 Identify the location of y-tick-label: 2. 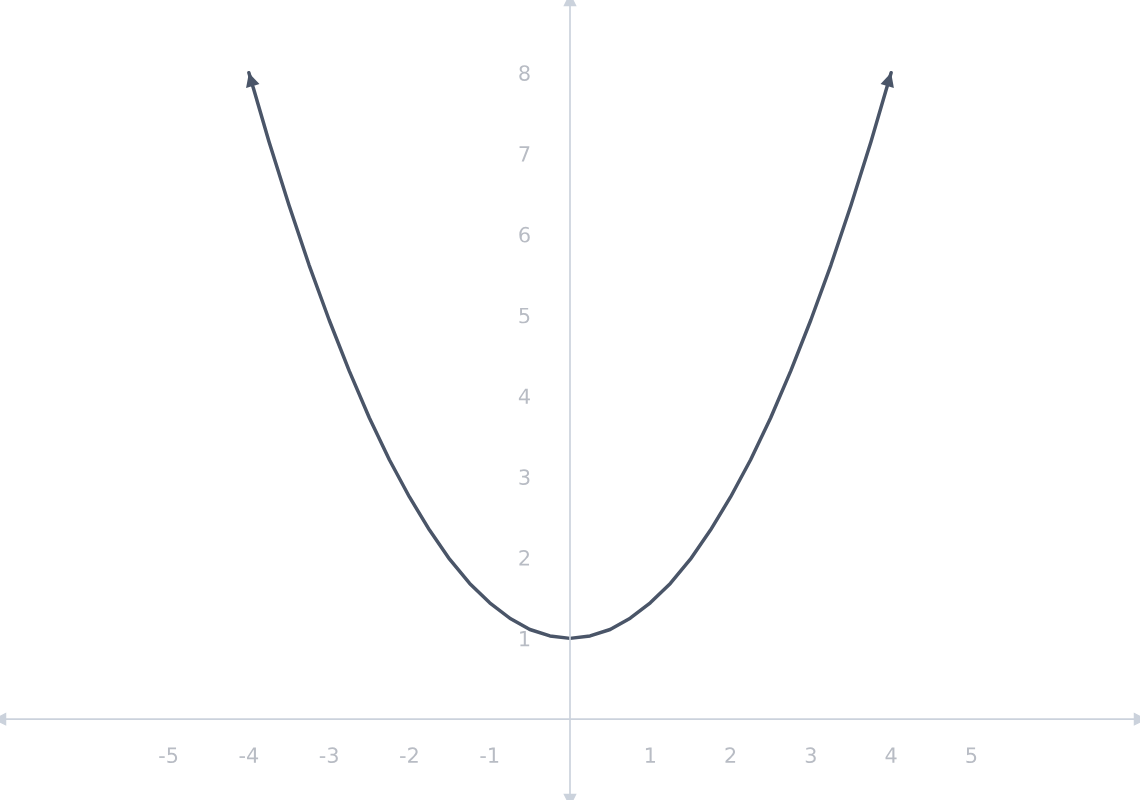
(524, 558).